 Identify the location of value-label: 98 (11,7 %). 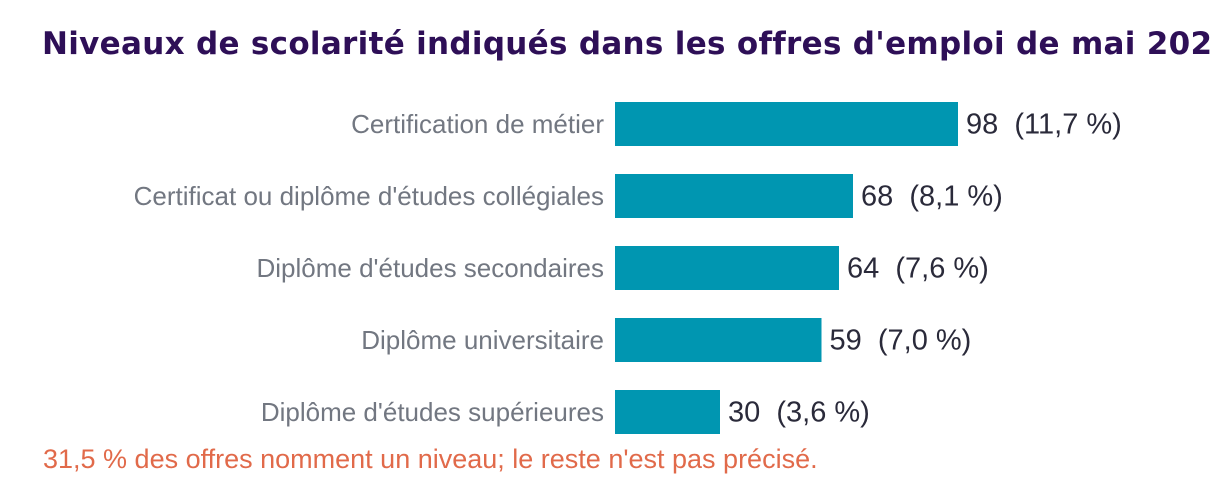
(1044, 125).